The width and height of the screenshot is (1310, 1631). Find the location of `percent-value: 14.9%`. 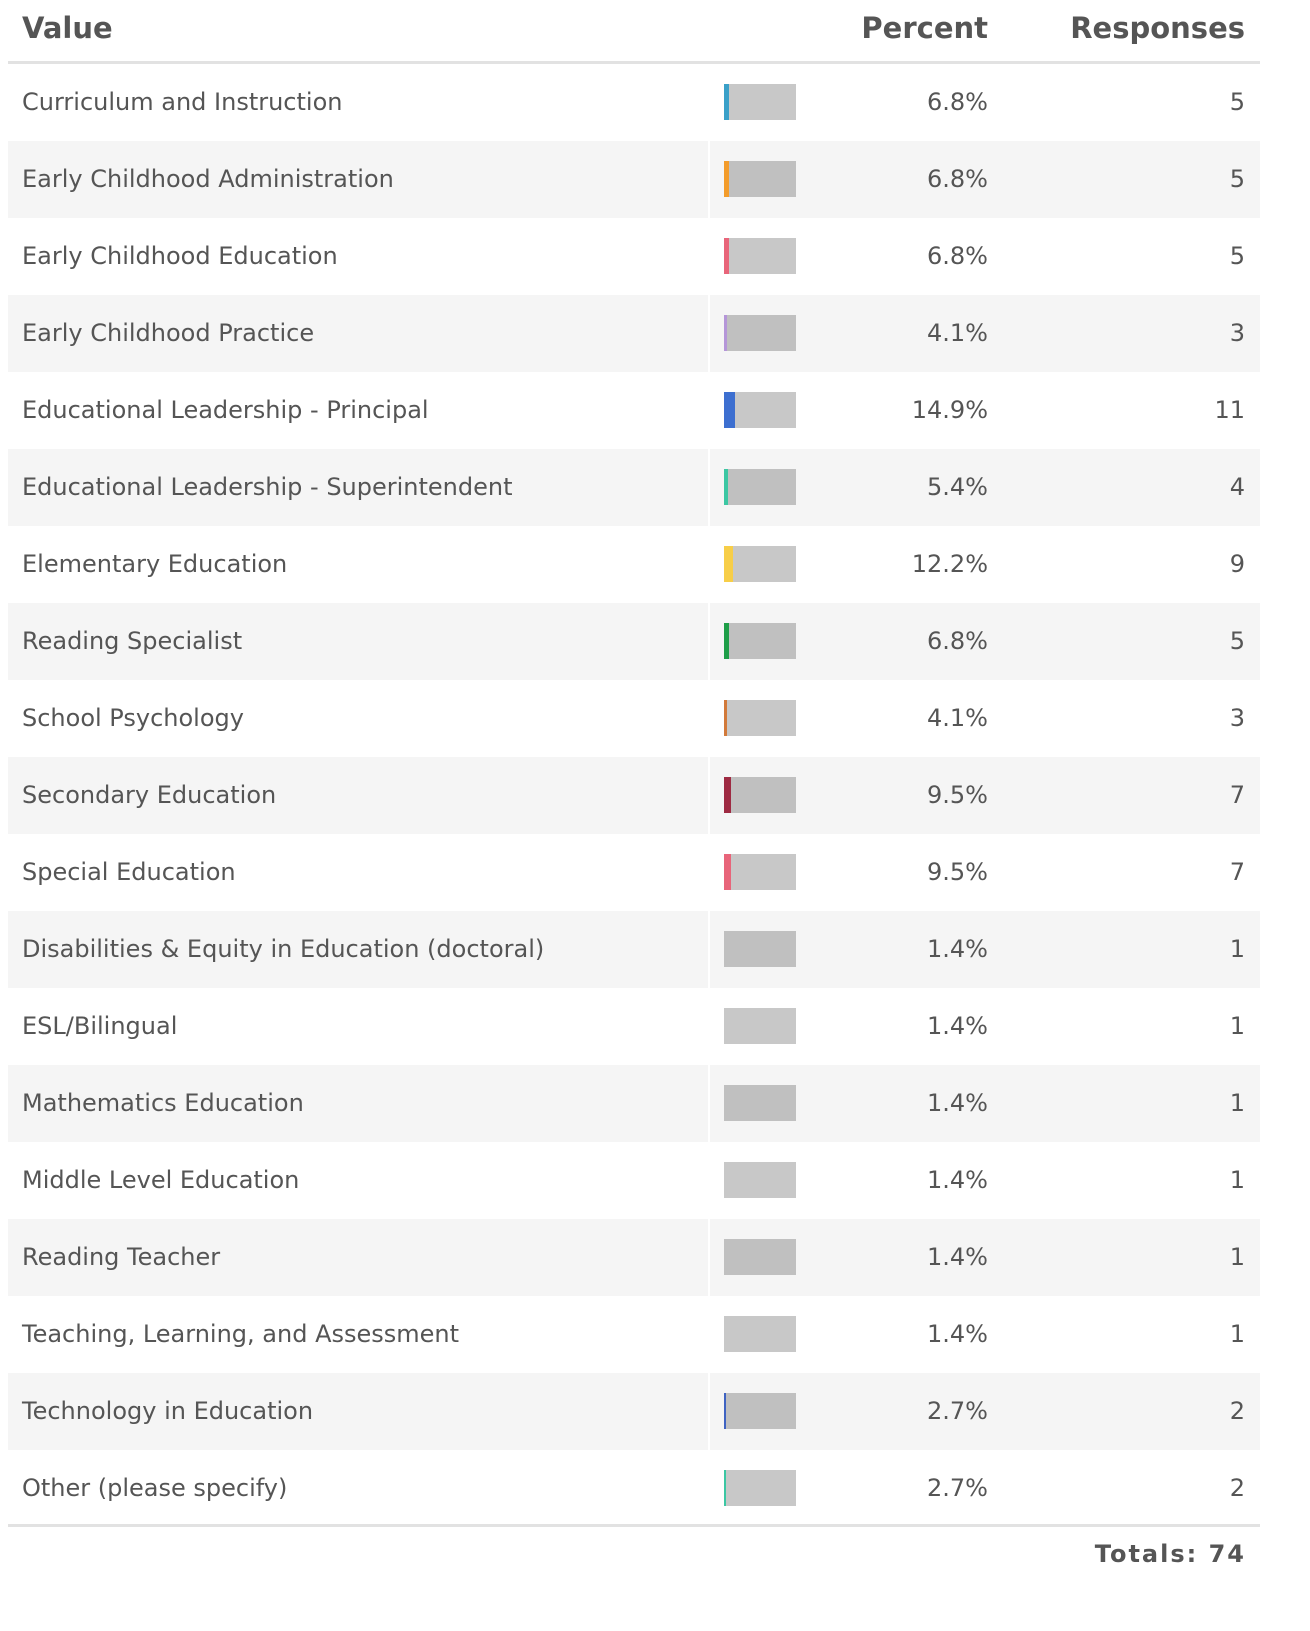

percent-value: 14.9% is located at coordinates (949, 410).